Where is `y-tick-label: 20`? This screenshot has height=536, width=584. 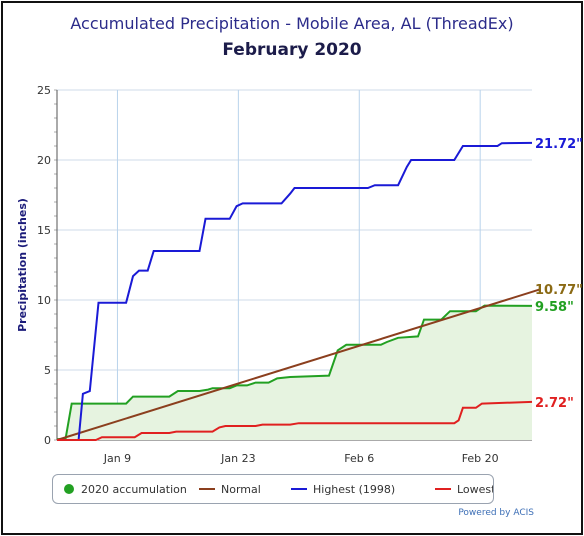 y-tick-label: 20 is located at coordinates (44, 160).